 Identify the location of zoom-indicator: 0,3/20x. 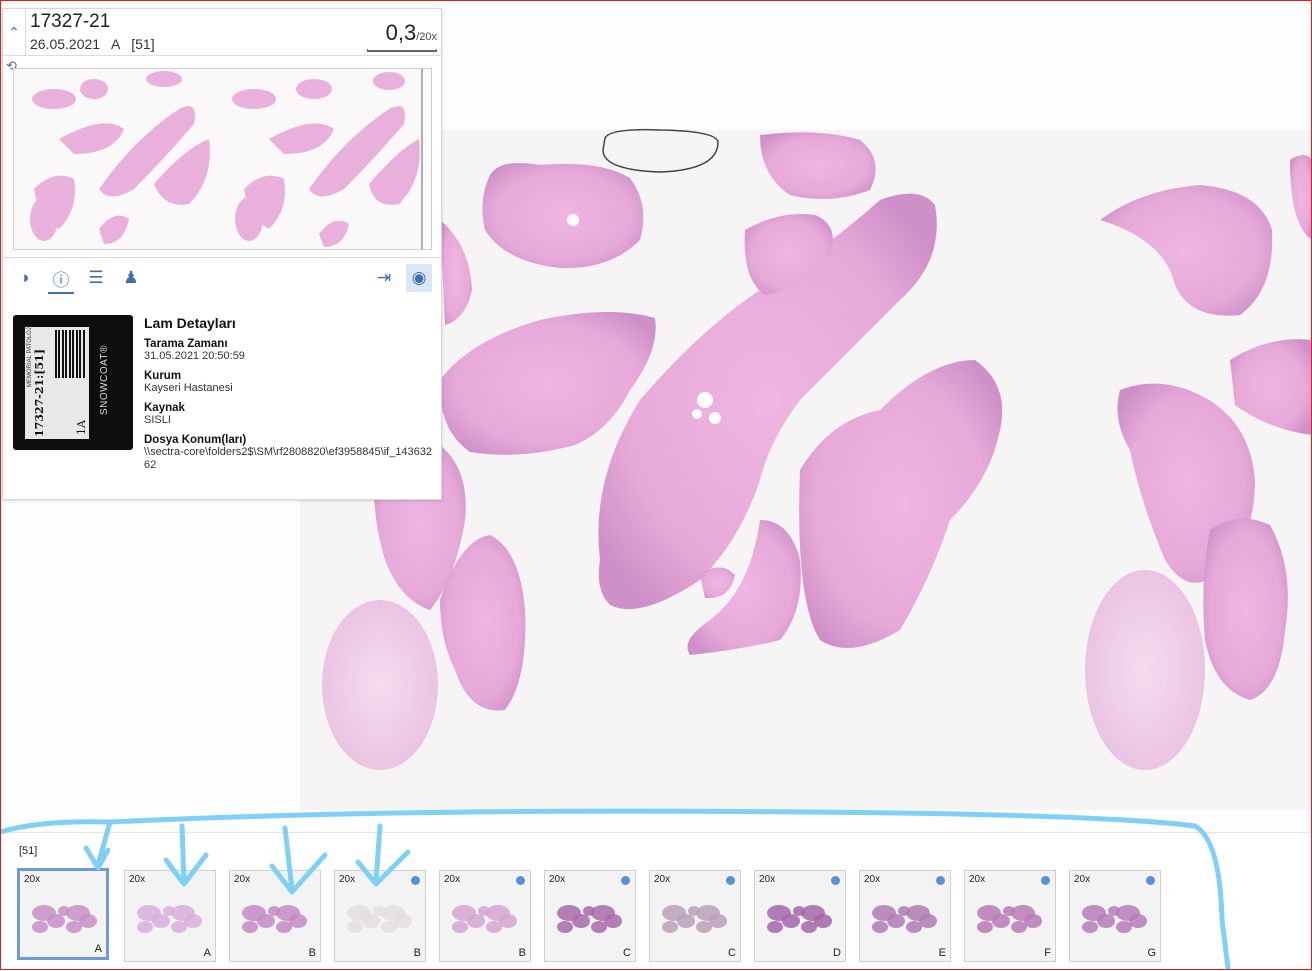
(402, 36).